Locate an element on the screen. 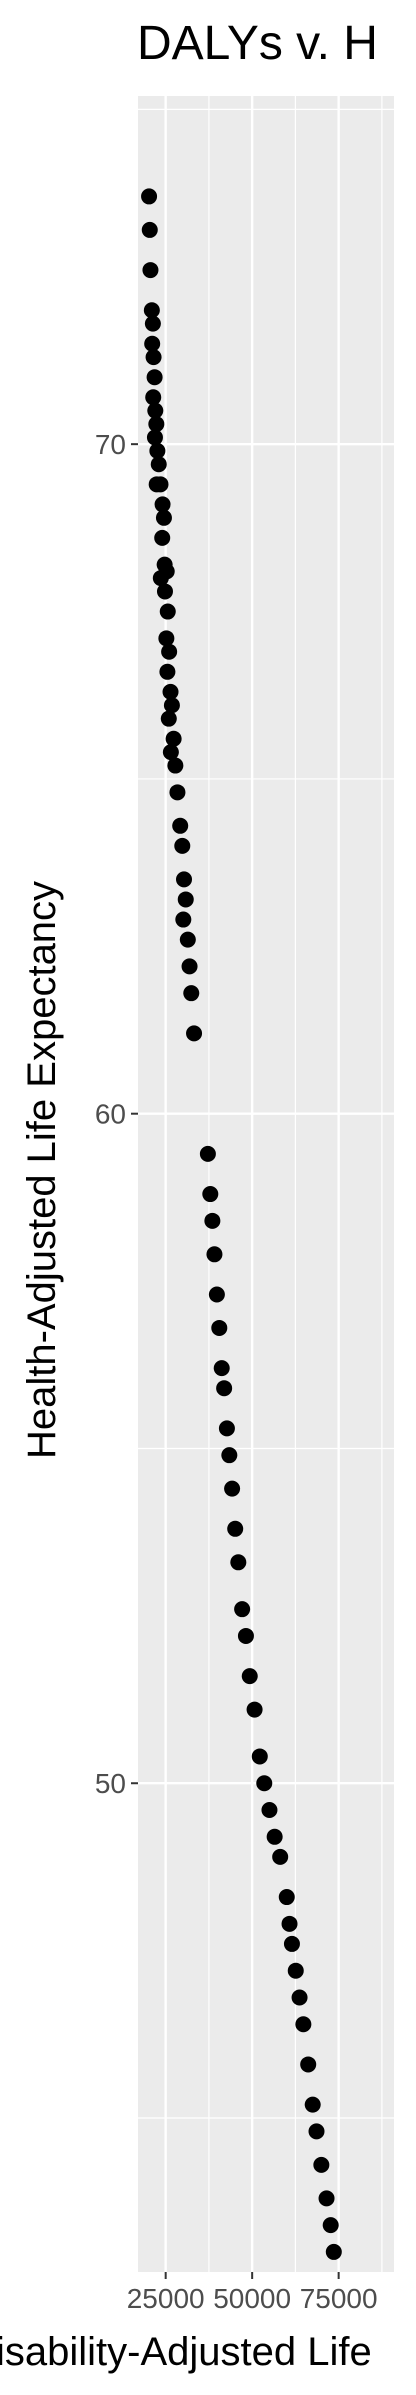 This screenshot has height=2395, width=416. x-tick-label: 25000 is located at coordinates (166, 2298).